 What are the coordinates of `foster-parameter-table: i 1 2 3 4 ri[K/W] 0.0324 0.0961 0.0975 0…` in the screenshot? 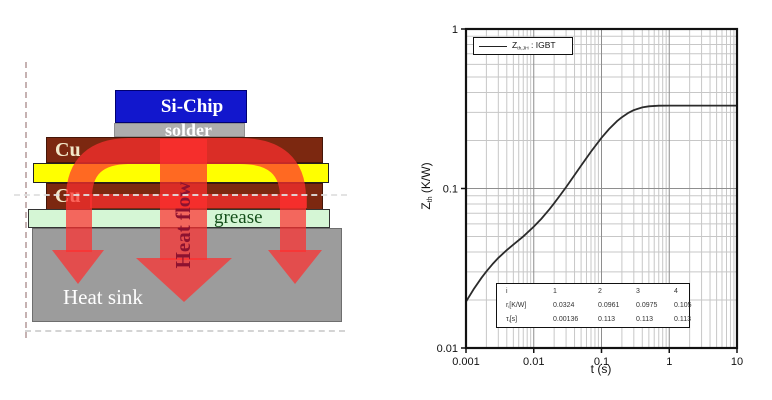 It's located at (594, 305).